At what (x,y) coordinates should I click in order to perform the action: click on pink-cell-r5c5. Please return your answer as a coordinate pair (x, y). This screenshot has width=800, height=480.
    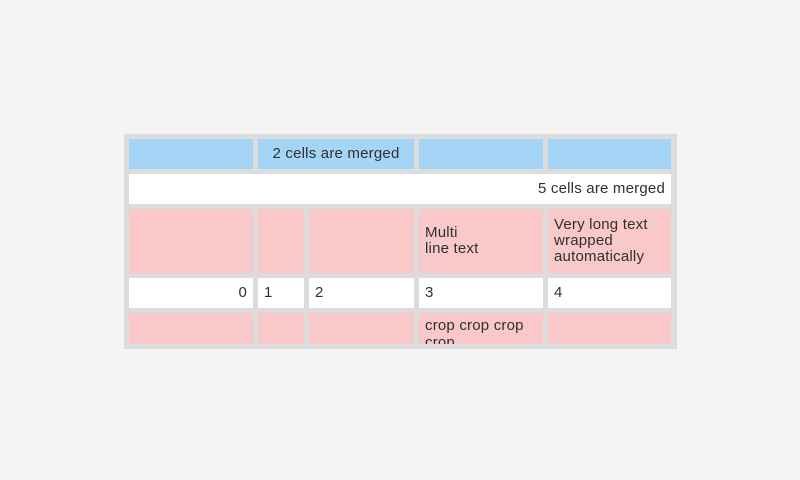
    Looking at the image, I should click on (609, 328).